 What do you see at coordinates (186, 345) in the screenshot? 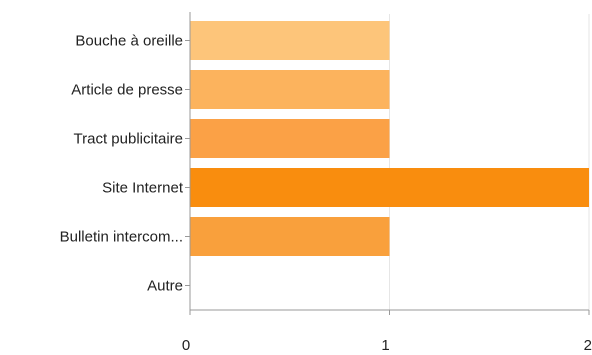
I see `x-tick-label: 0` at bounding box center [186, 345].